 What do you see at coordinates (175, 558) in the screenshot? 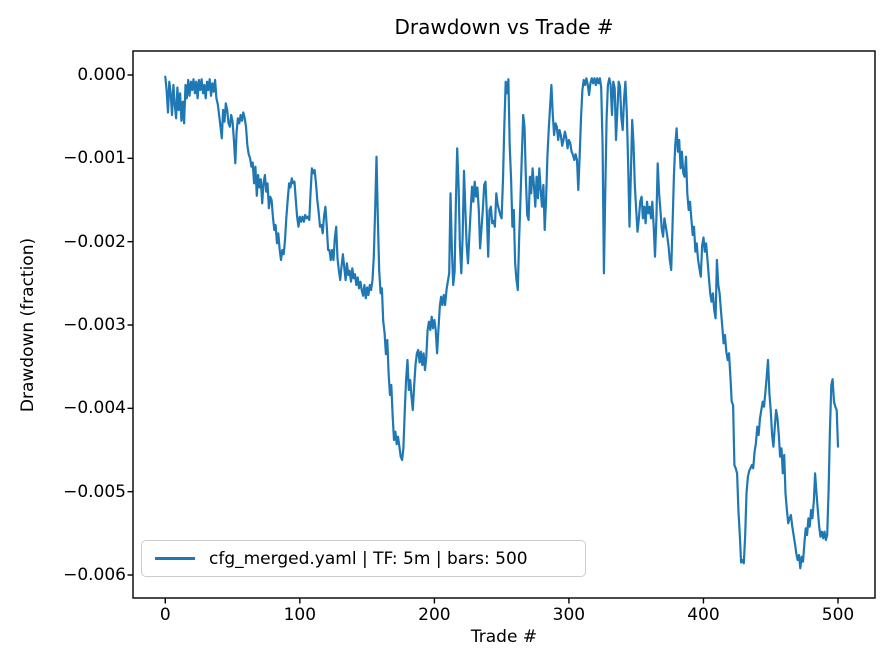
I see `legend-line-sample` at bounding box center [175, 558].